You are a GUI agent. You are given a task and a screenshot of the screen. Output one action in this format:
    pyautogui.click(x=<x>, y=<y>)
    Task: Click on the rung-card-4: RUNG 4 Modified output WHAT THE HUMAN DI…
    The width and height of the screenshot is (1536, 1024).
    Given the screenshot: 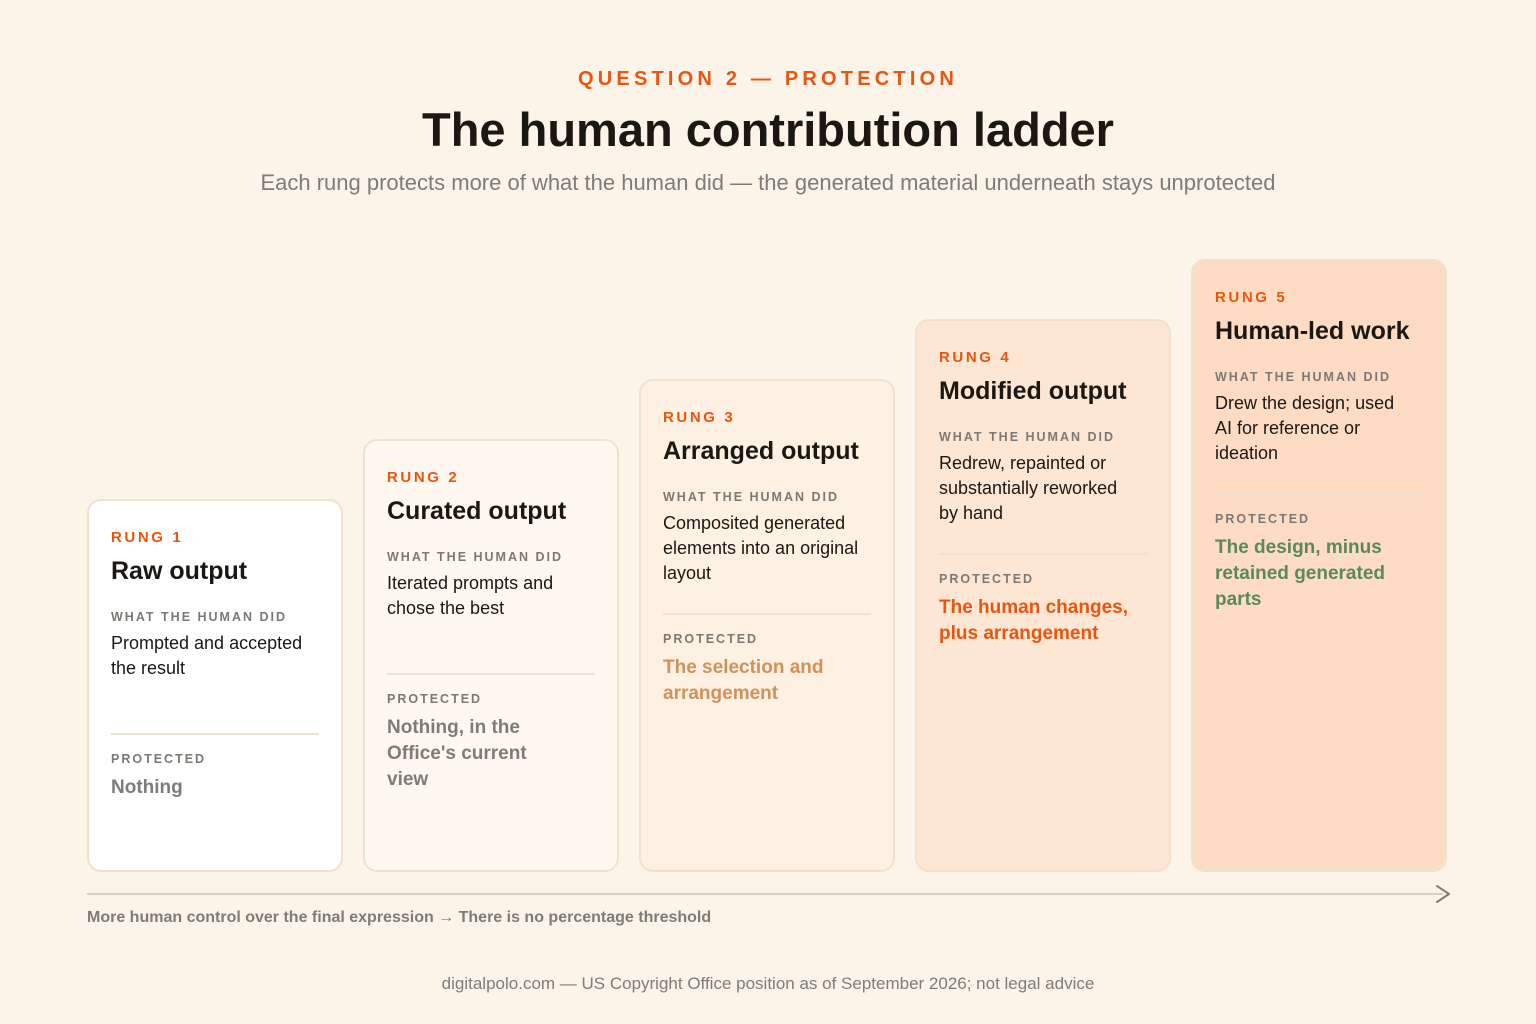 What is the action you would take?
    pyautogui.click(x=1043, y=595)
    